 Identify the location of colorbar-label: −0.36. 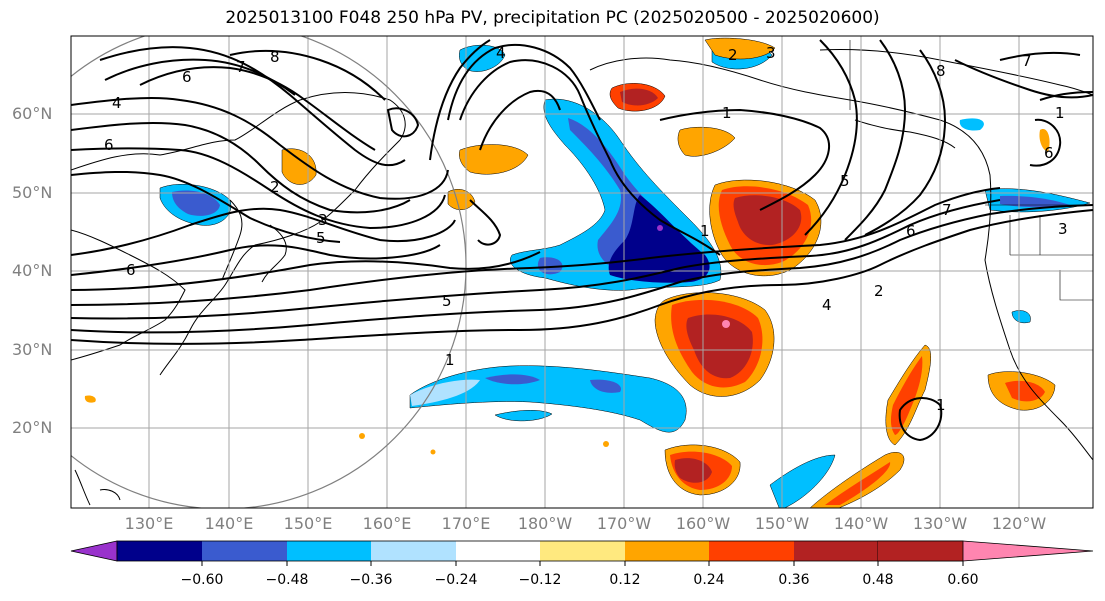
(371, 580).